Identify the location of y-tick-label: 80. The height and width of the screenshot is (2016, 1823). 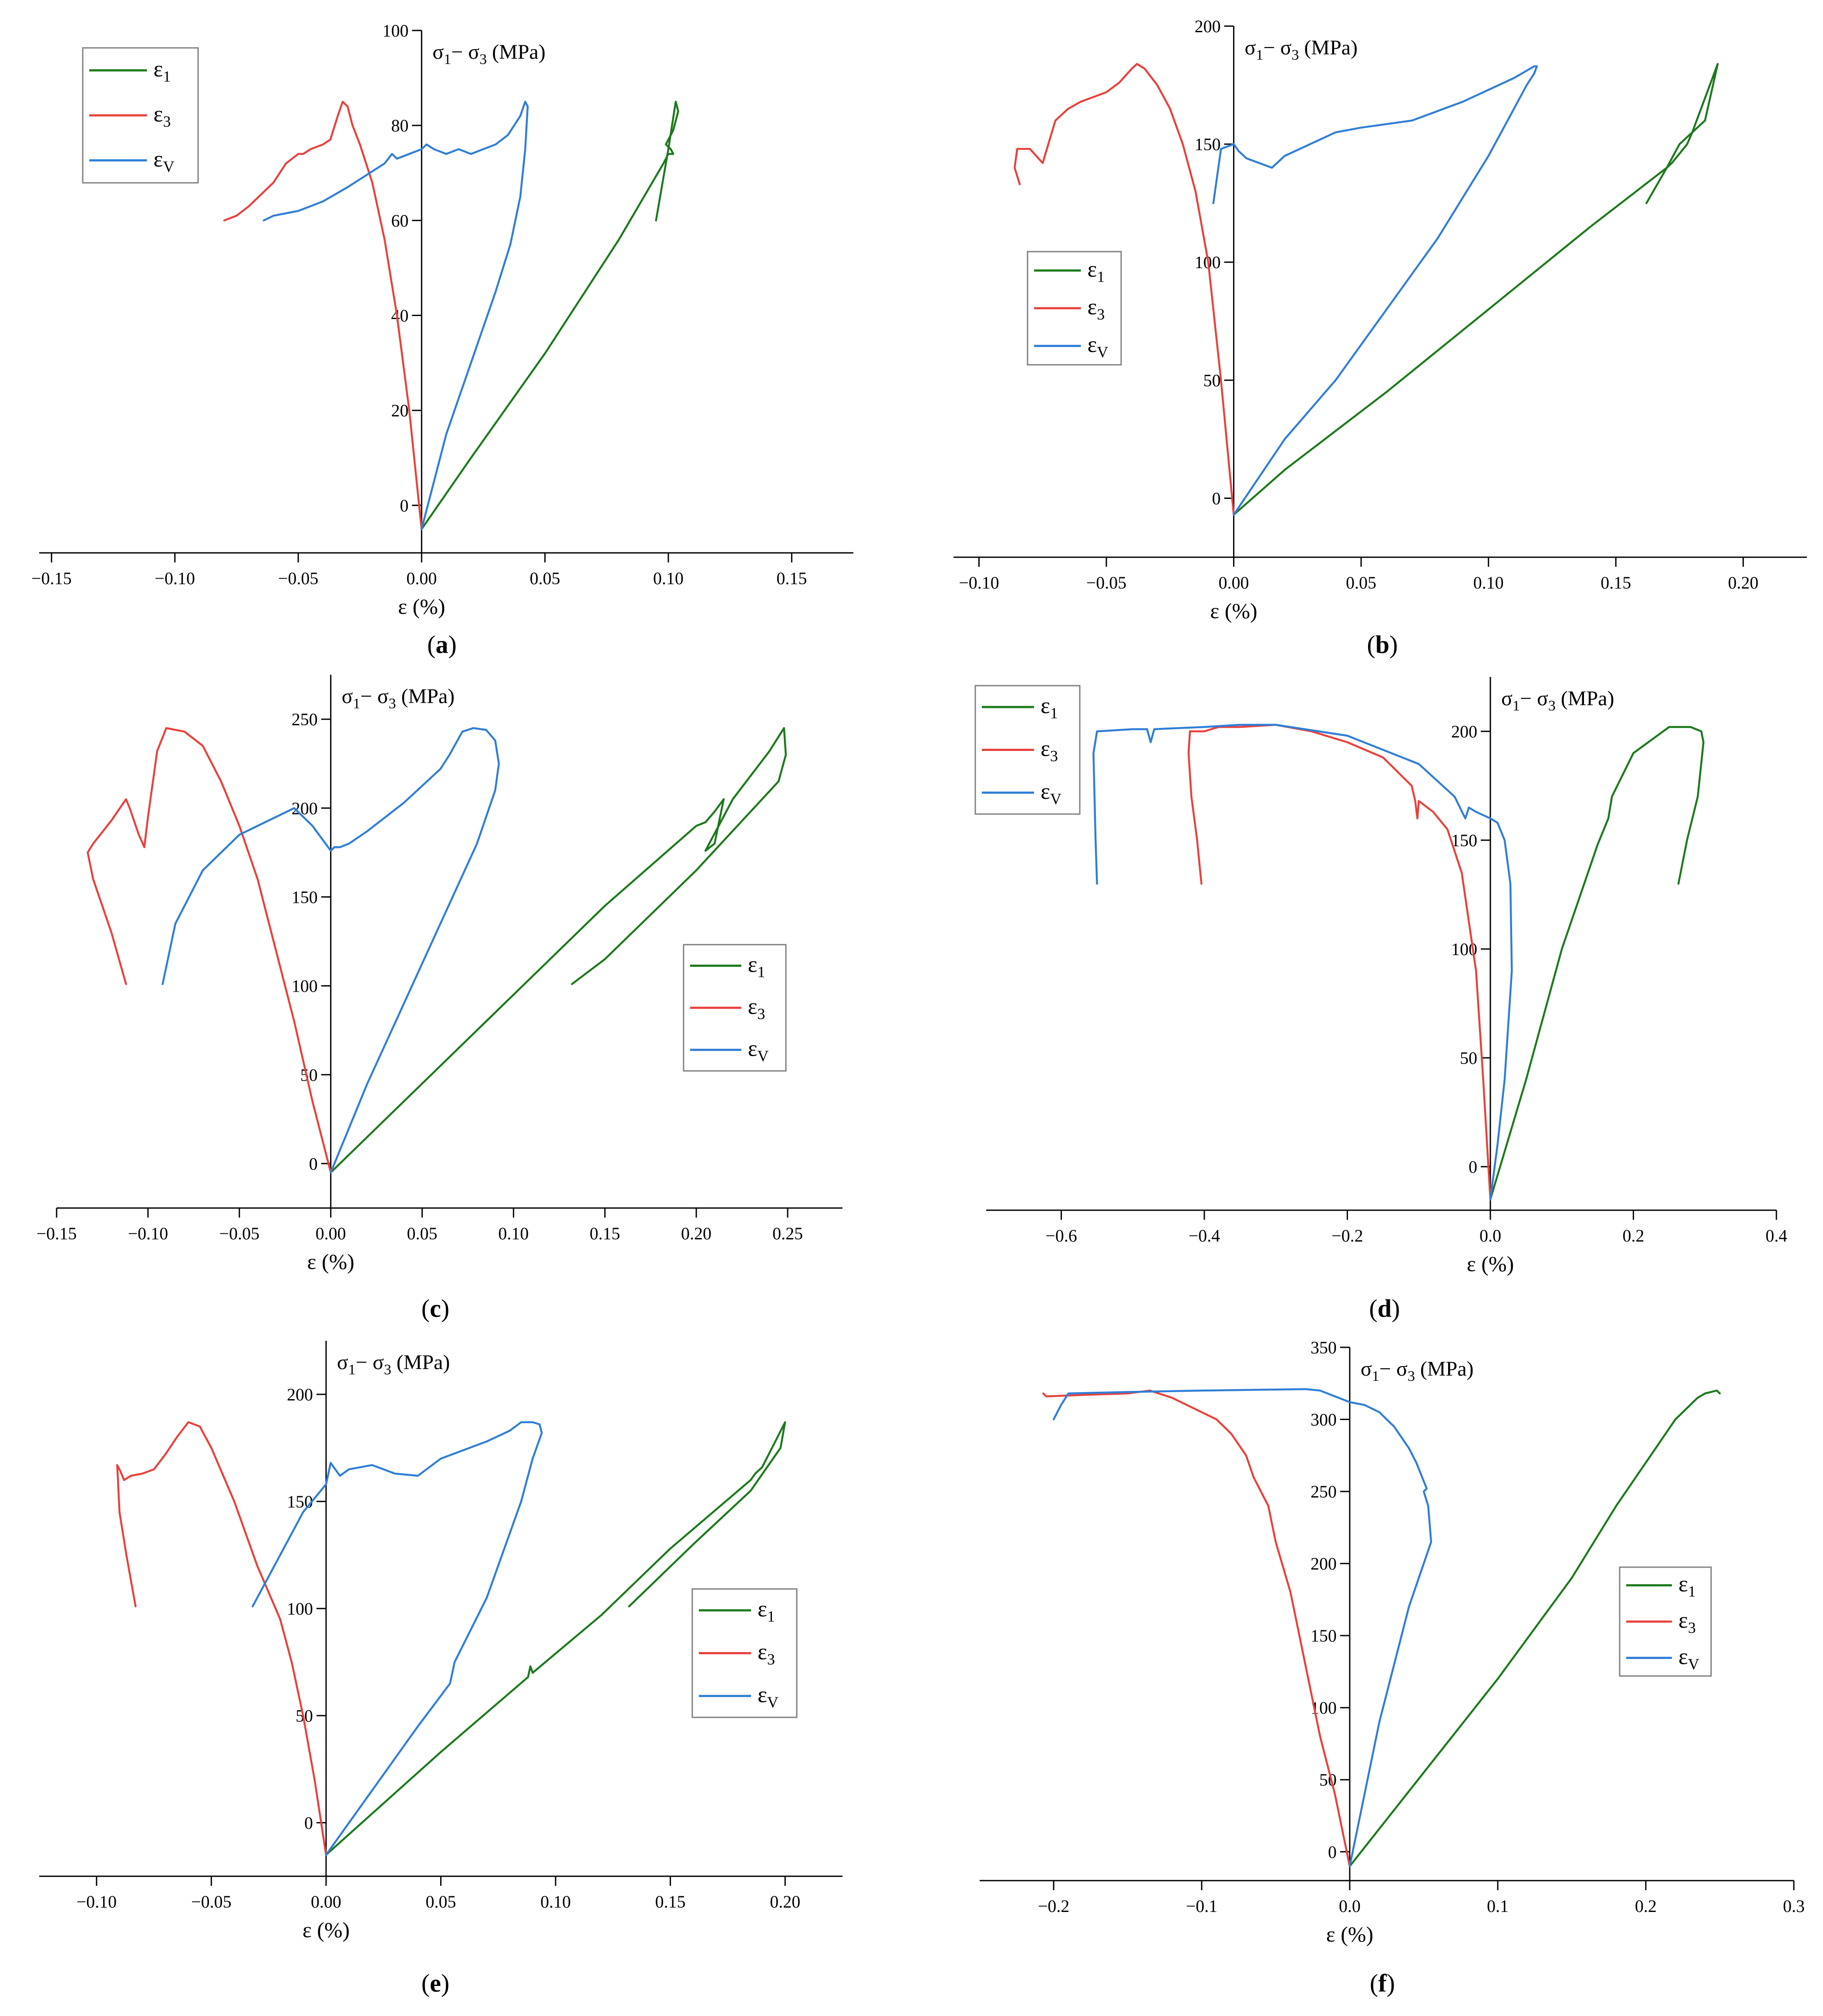
(399, 125).